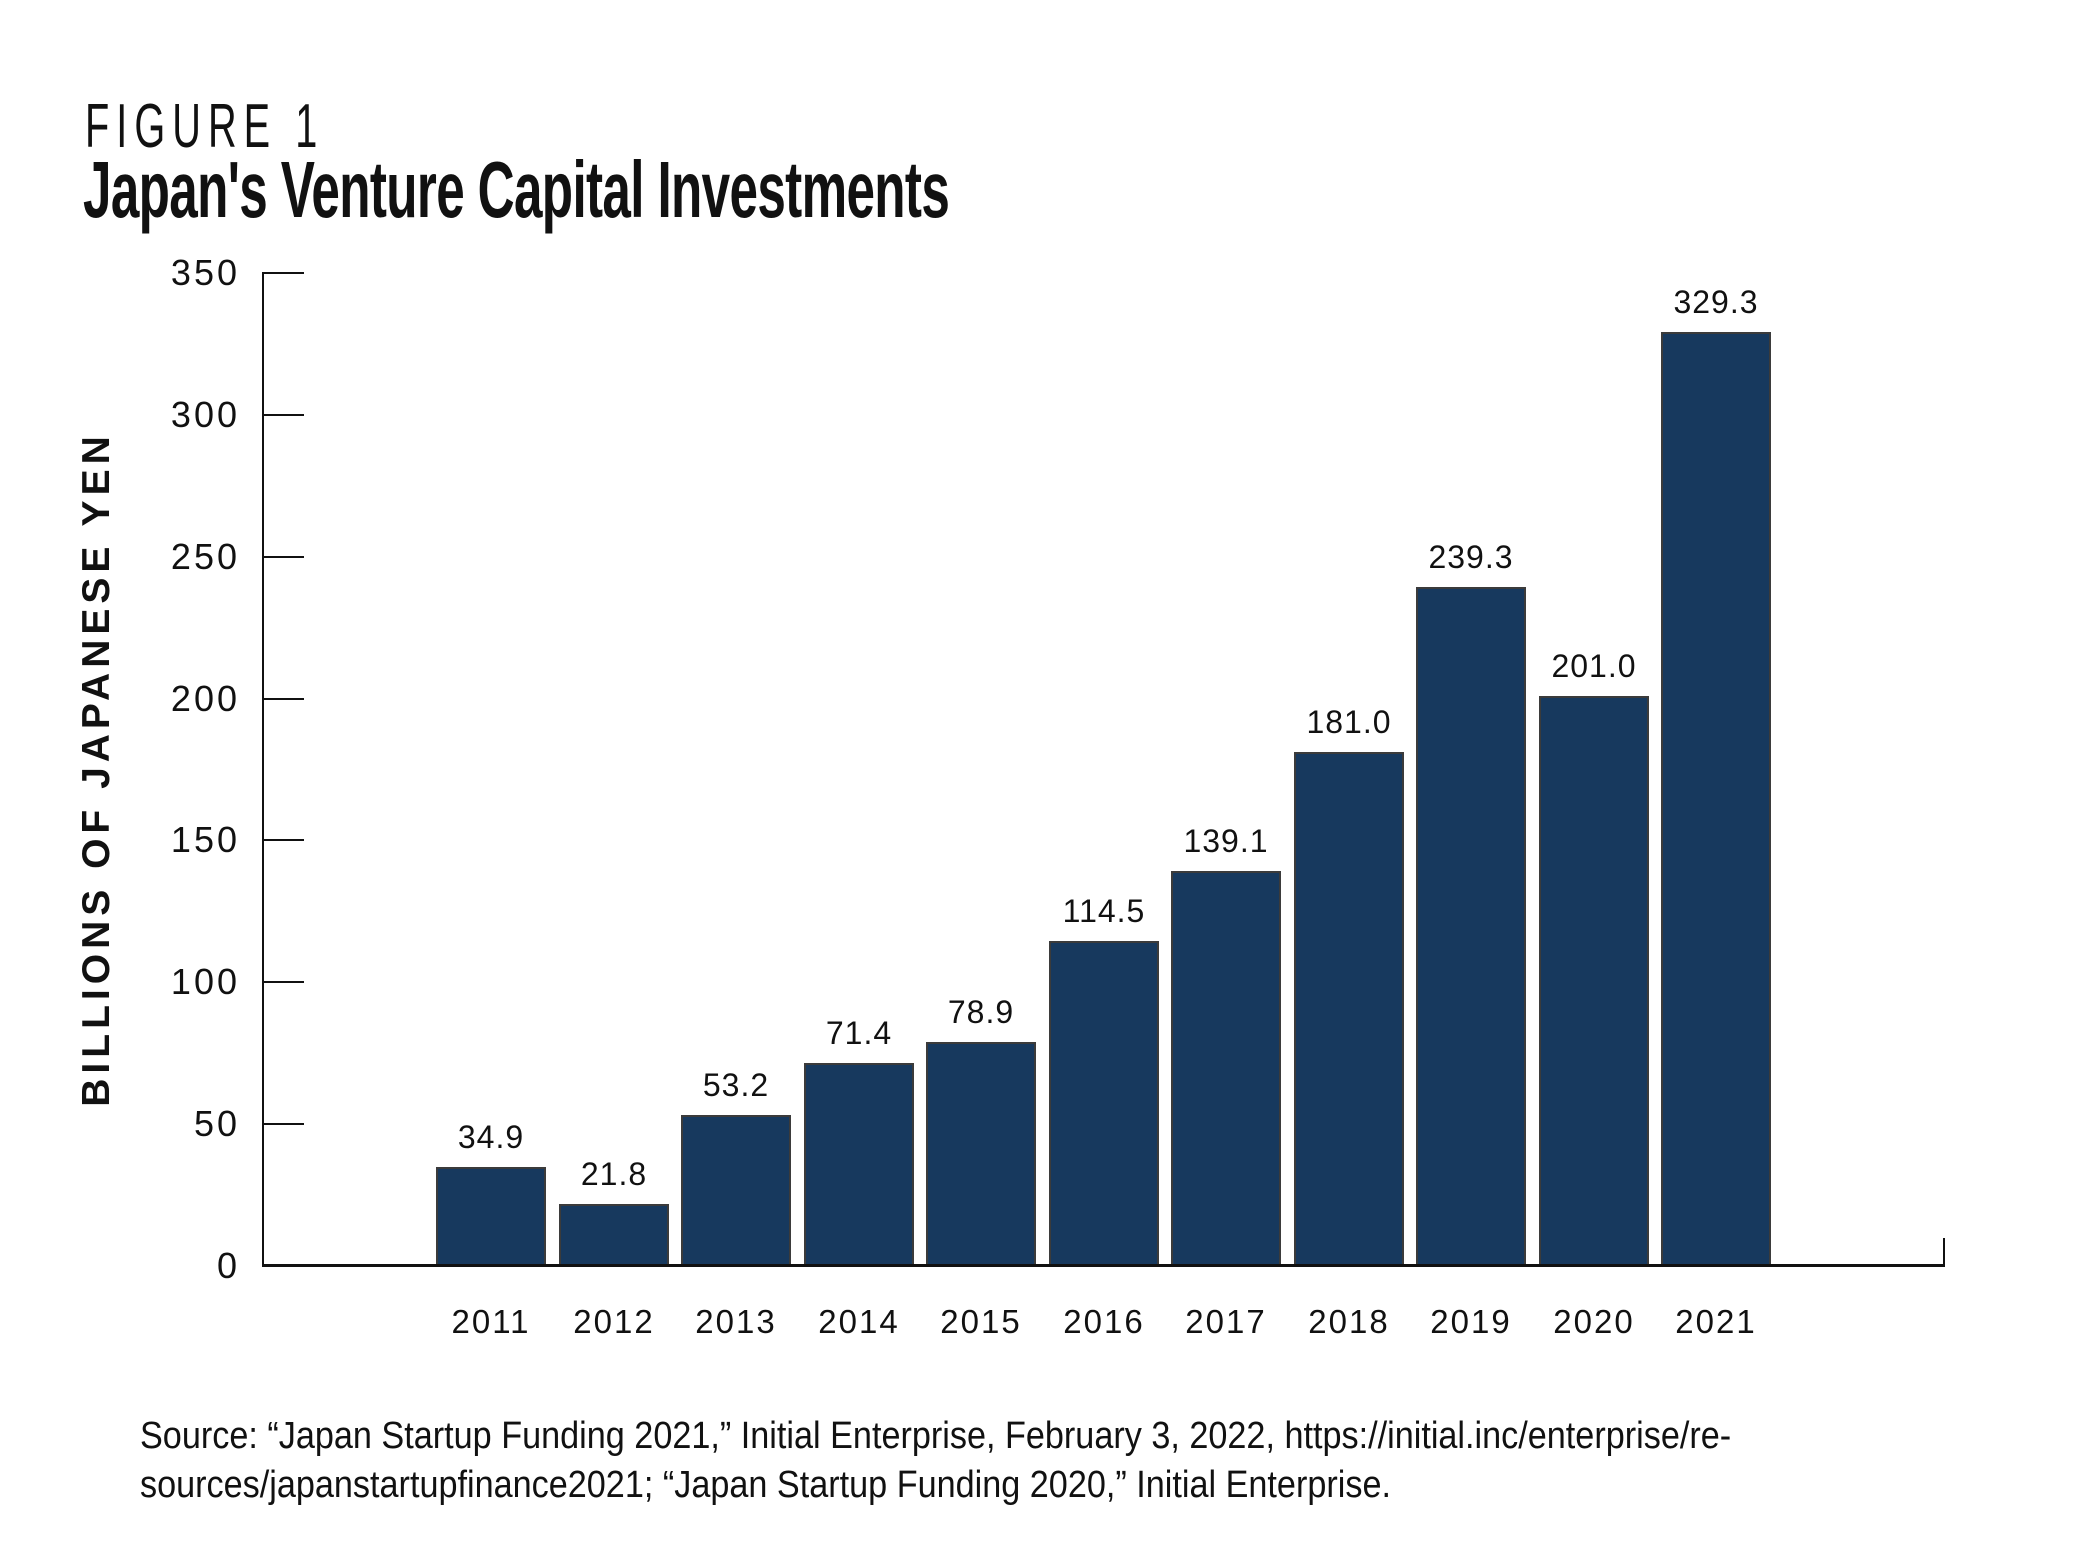  I want to click on chart-title: Japan's Venture Capital Investments, so click(516, 189).